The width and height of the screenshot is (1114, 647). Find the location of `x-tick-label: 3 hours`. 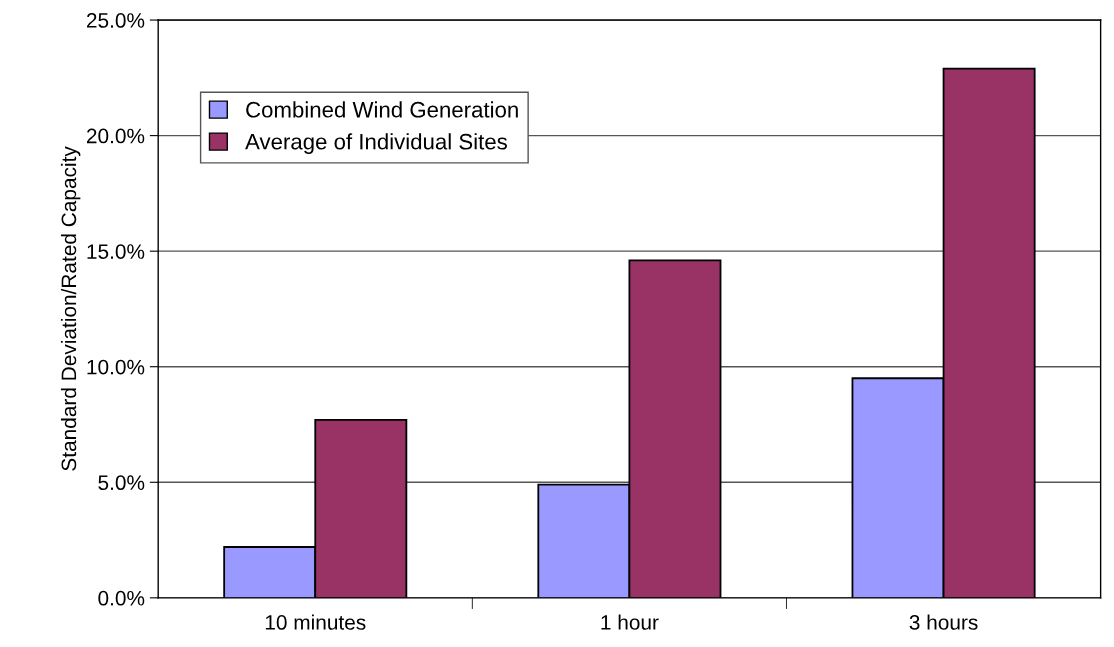

x-tick-label: 3 hours is located at coordinates (943, 622).